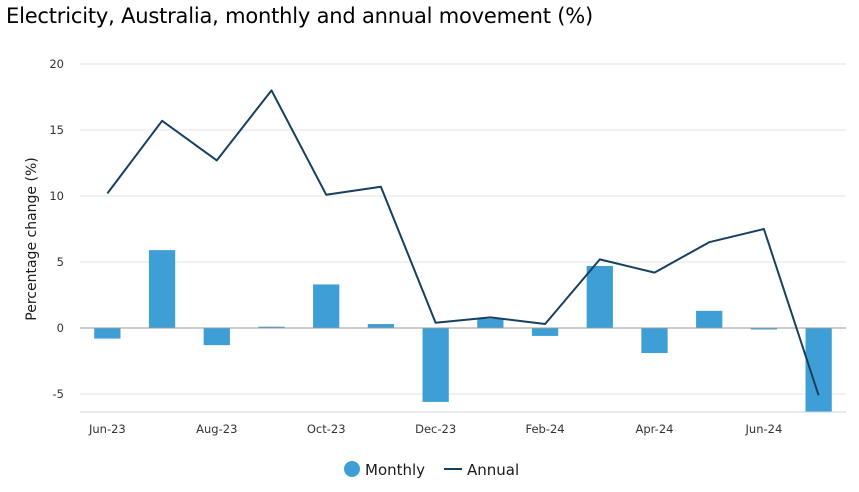 Image resolution: width=859 pixels, height=492 pixels. Describe the element at coordinates (32, 238) in the screenshot. I see `y-axis-label: Percentage change (%)` at that location.